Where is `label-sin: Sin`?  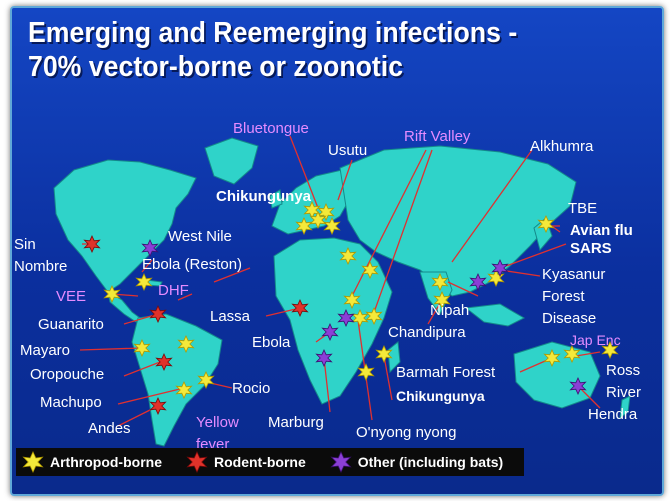 label-sin: Sin is located at coordinates (25, 244).